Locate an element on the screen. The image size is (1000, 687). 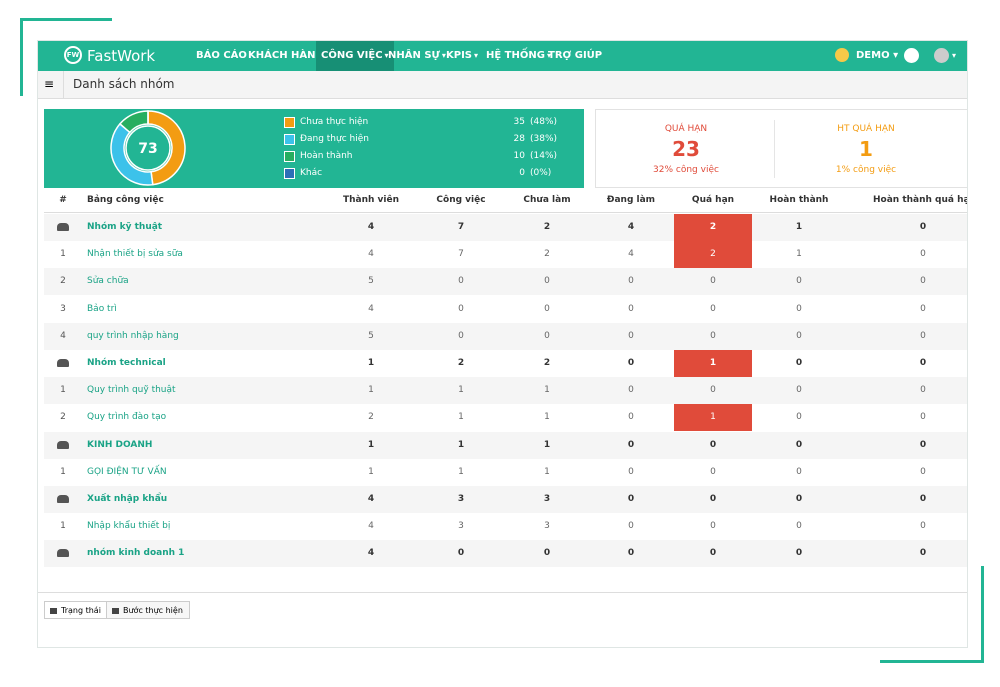
nav-item: BÁO CÁO is located at coordinates (221, 56).